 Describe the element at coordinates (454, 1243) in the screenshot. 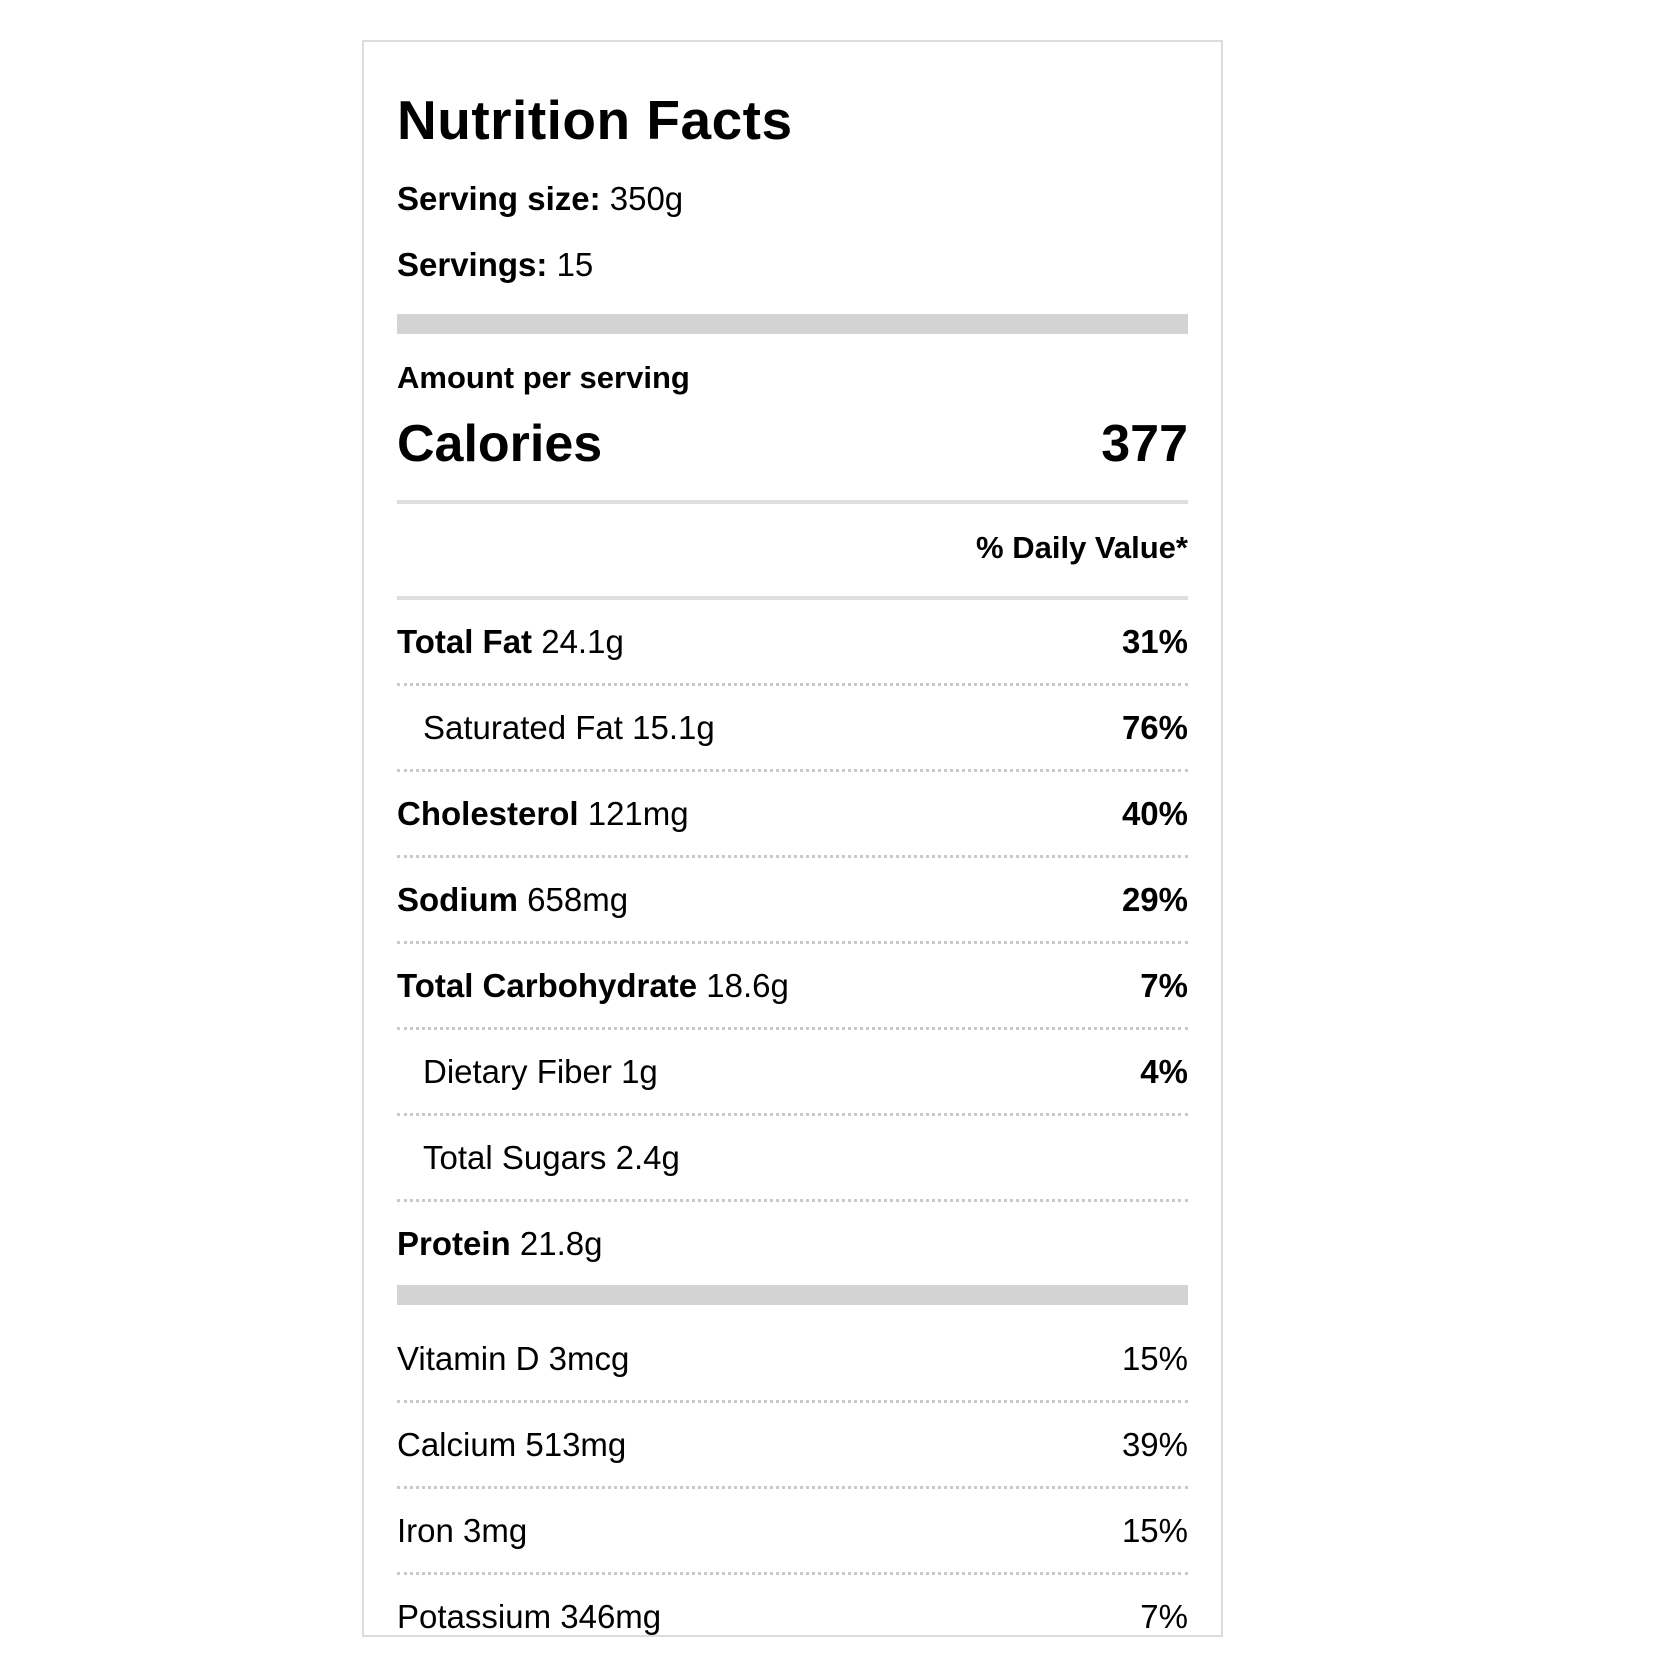

I see `nutrient-name: Protein` at that location.